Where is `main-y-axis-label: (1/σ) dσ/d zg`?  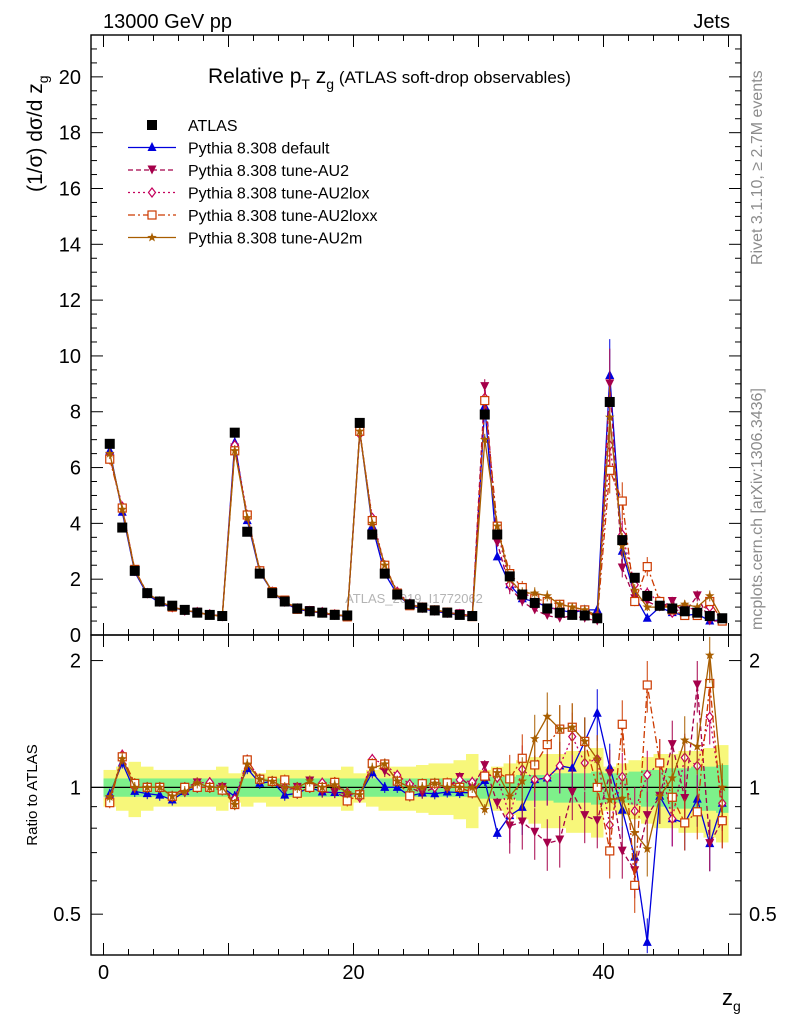
main-y-axis-label: (1/σ) dσ/d zg is located at coordinates (37, 133).